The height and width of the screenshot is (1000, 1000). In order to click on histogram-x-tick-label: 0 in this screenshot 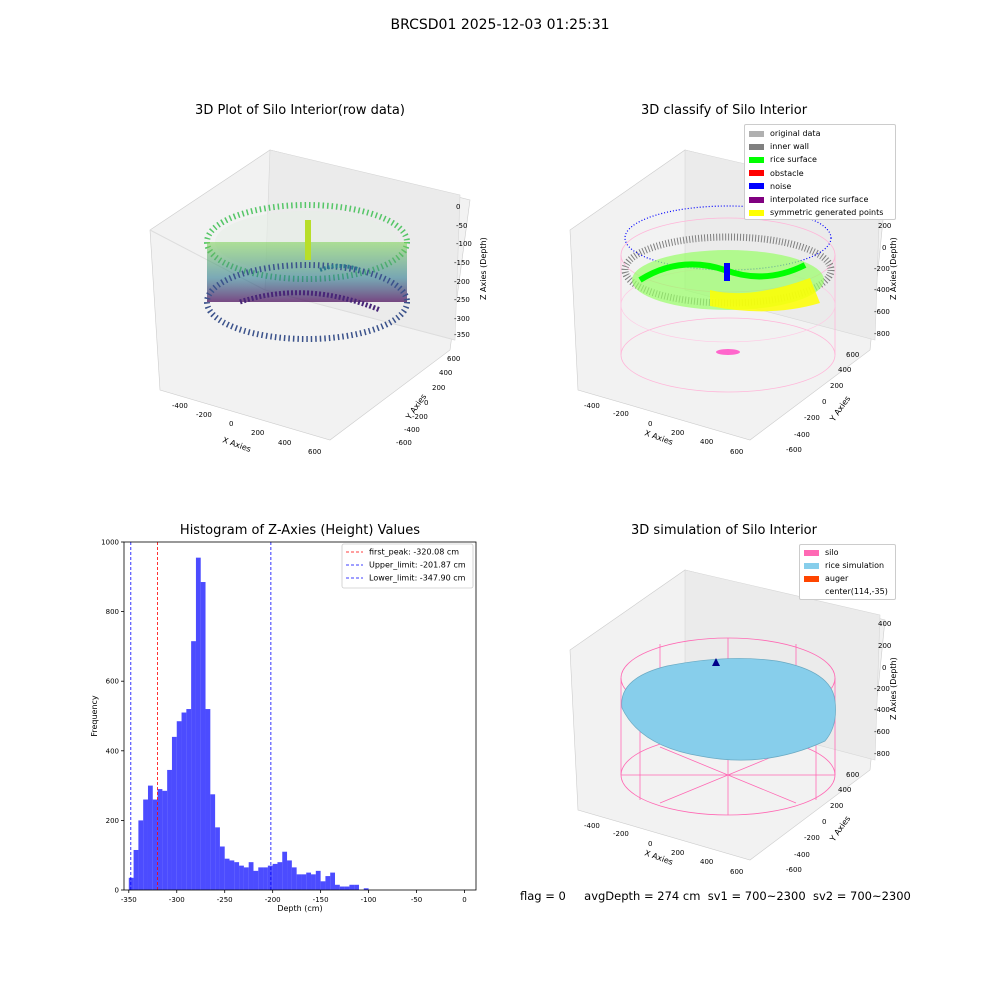, I will do `click(464, 900)`.